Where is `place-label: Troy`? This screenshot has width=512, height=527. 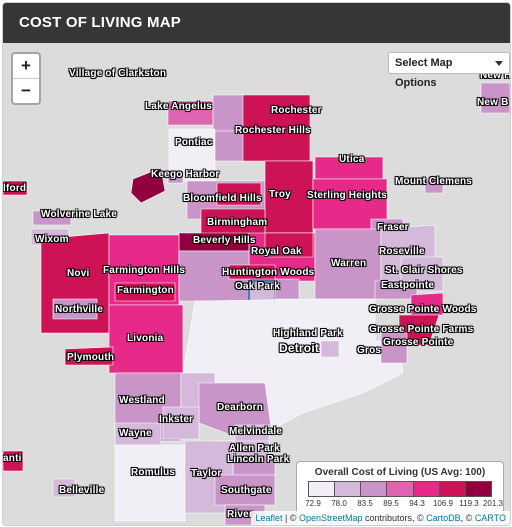
place-label: Troy is located at coordinates (280, 194).